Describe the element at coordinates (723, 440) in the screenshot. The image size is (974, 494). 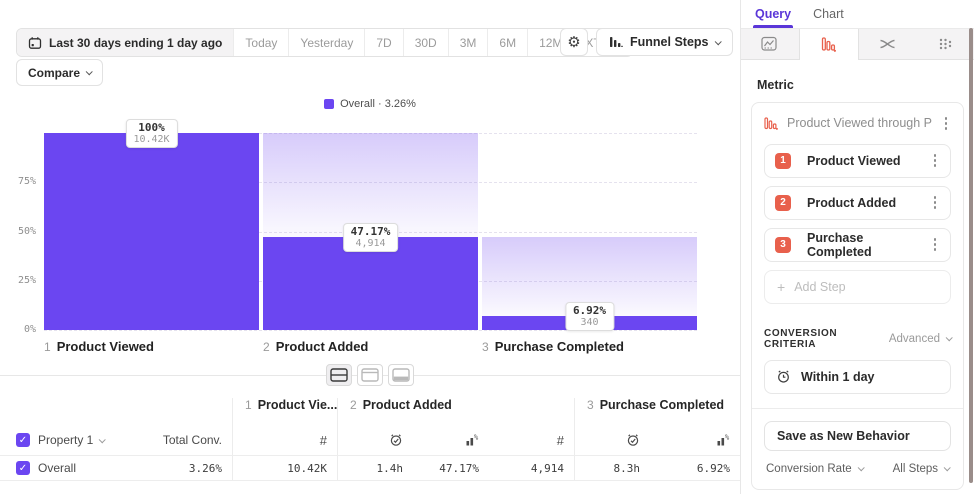
I see `conversion-chart-icon: %` at that location.